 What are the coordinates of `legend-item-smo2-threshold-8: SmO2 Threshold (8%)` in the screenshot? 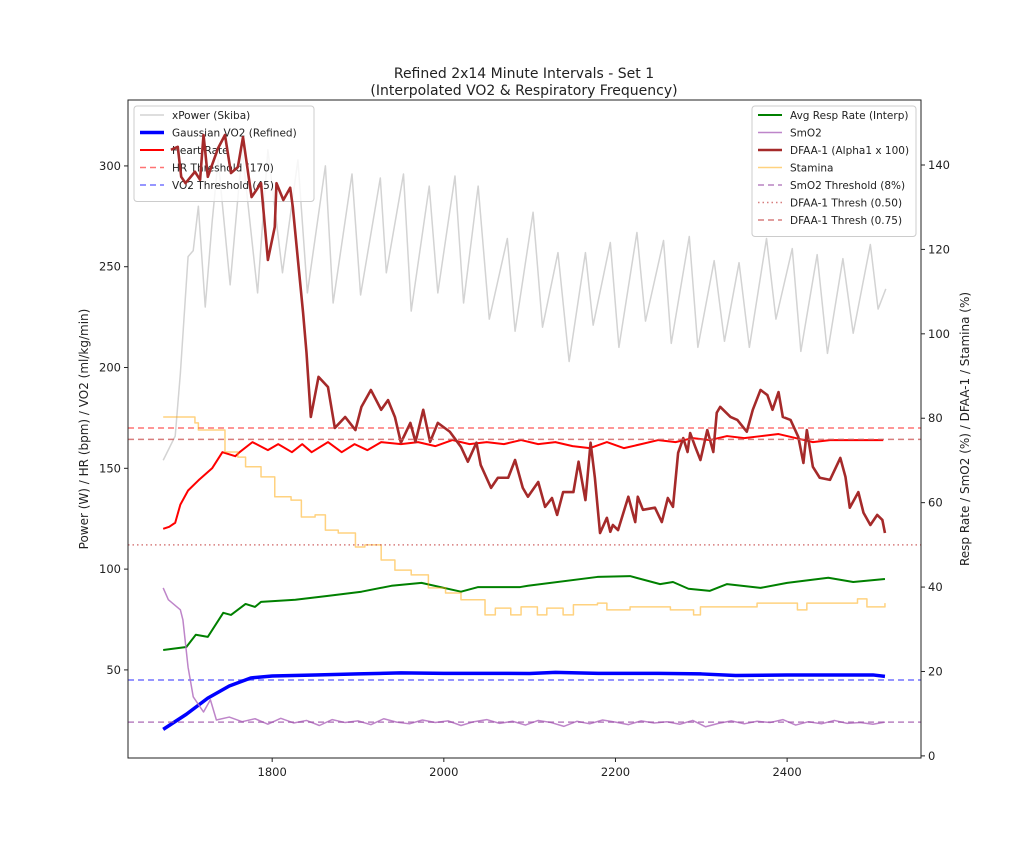 It's located at (831, 186).